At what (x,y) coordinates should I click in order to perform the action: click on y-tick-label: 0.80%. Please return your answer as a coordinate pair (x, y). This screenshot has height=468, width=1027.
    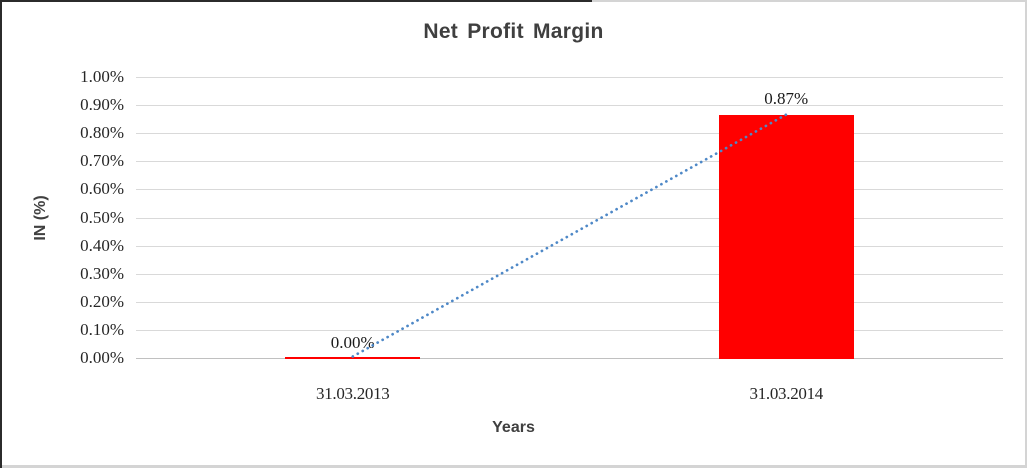
    Looking at the image, I should click on (102, 133).